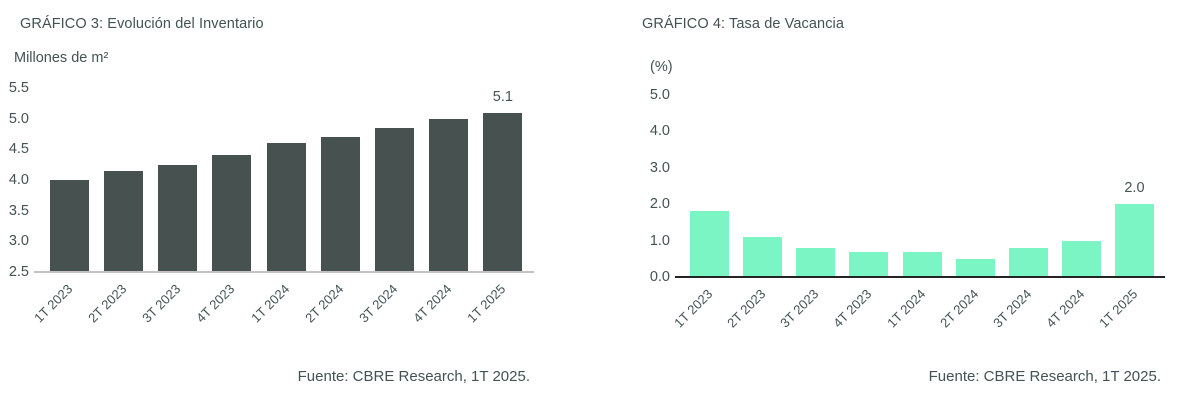  I want to click on y-tick-label: 0.0, so click(659, 277).